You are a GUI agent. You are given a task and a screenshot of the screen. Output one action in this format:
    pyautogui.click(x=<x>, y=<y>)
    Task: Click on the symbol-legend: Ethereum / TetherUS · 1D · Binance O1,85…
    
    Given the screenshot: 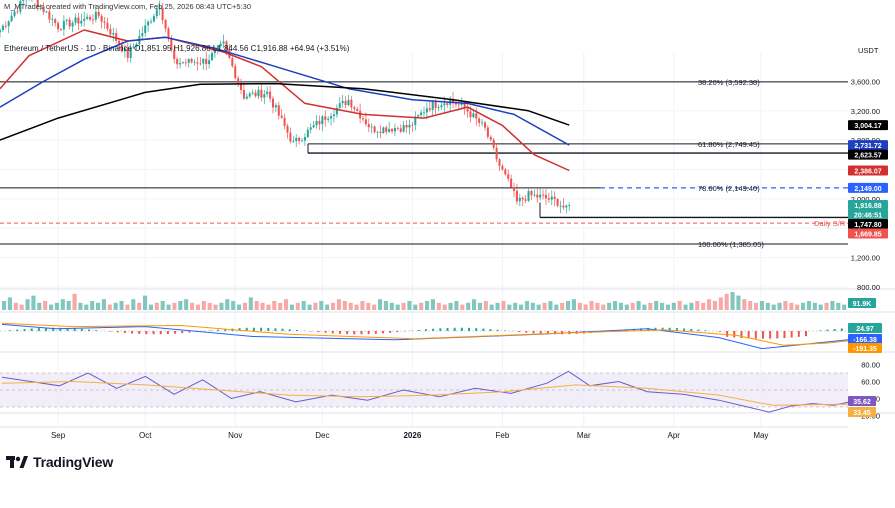 What is the action you would take?
    pyautogui.click(x=176, y=48)
    